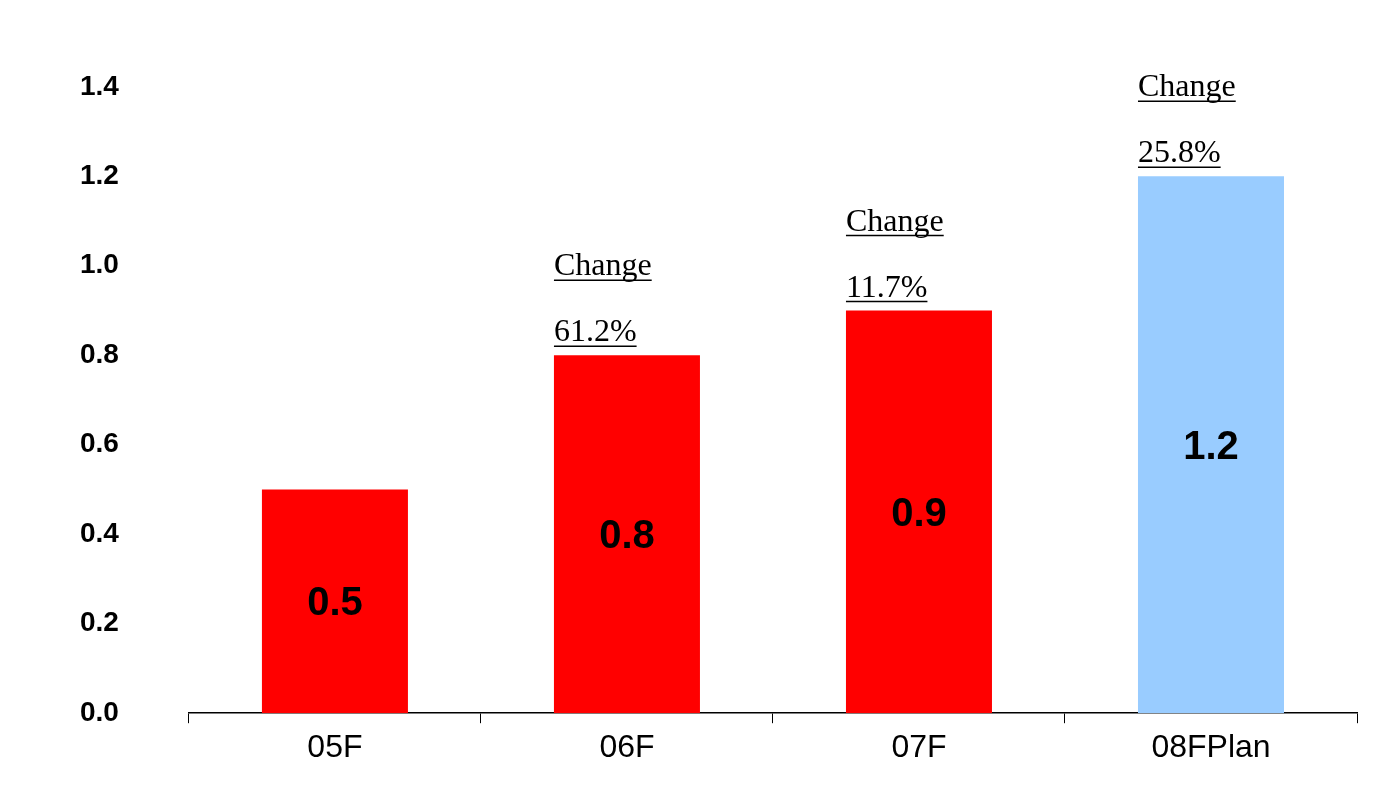  Describe the element at coordinates (99, 85) in the screenshot. I see `y-tick-label: 1.4` at that location.